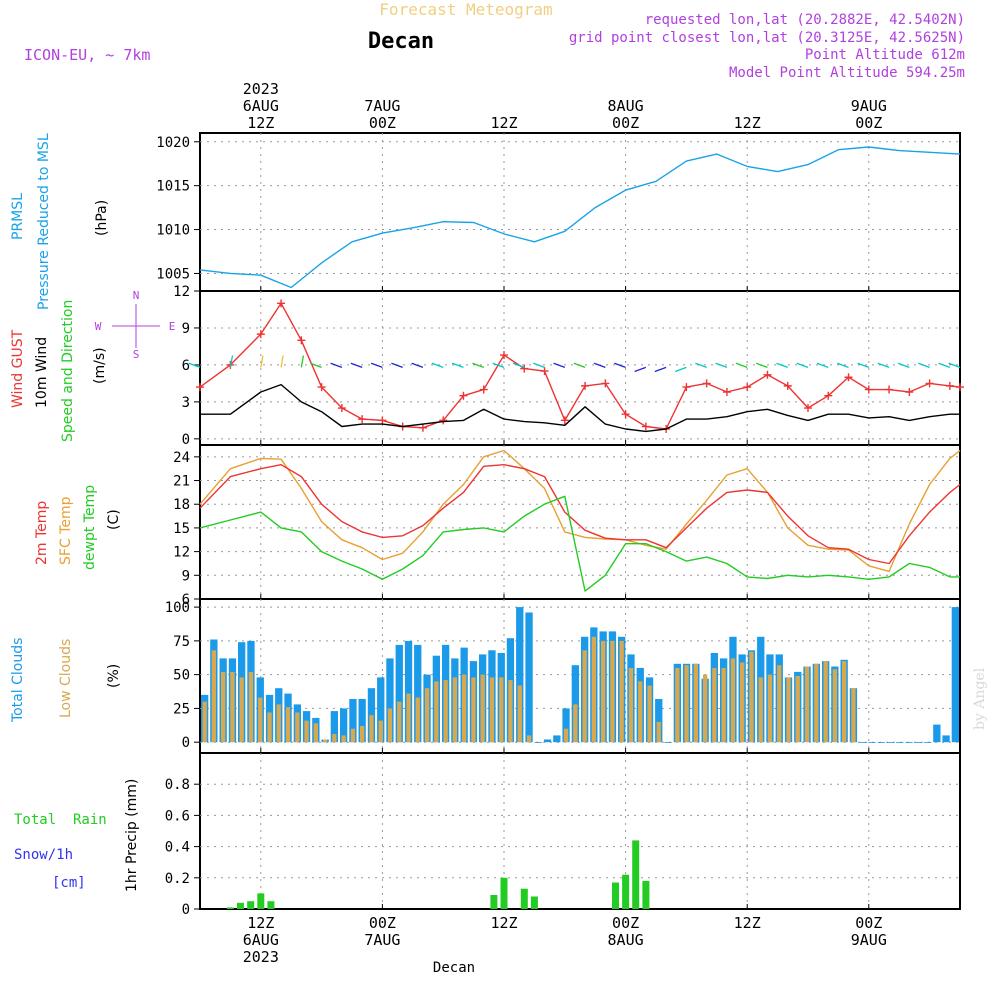 Image resolution: width=1000 pixels, height=1000 pixels. What do you see at coordinates (186, 576) in the screenshot?
I see `temp-ytick-label: 9` at bounding box center [186, 576].